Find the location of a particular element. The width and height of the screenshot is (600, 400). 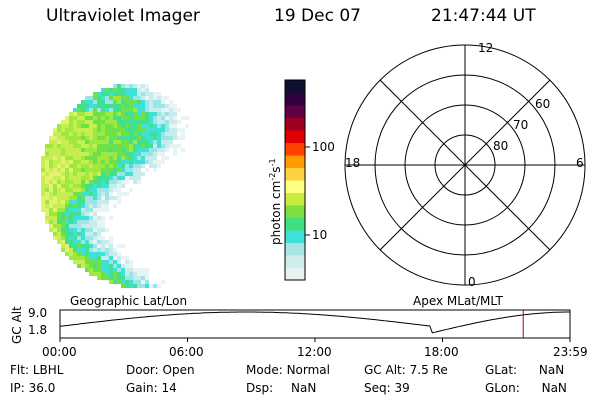

instrument-title: Ultraviolet Imager is located at coordinates (123, 16).